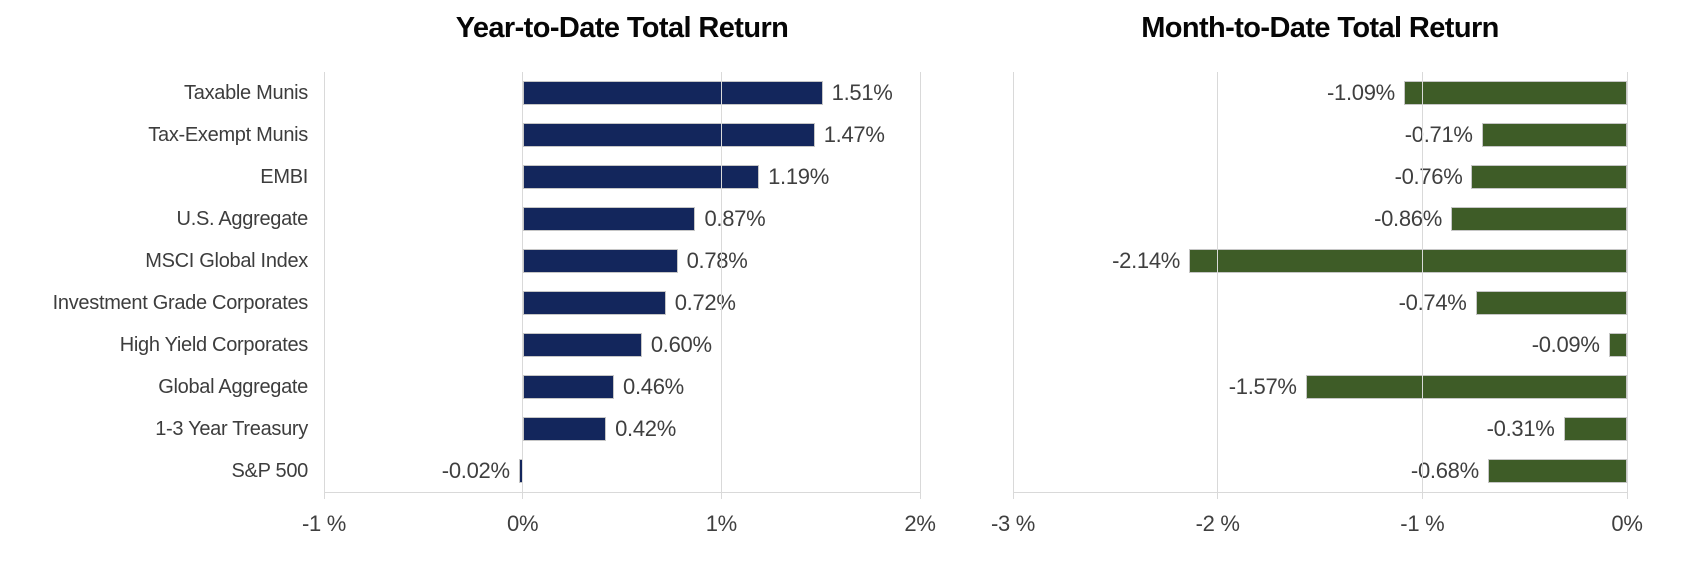  What do you see at coordinates (1320, 303) in the screenshot?
I see `bar-row: -0.74%` at bounding box center [1320, 303].